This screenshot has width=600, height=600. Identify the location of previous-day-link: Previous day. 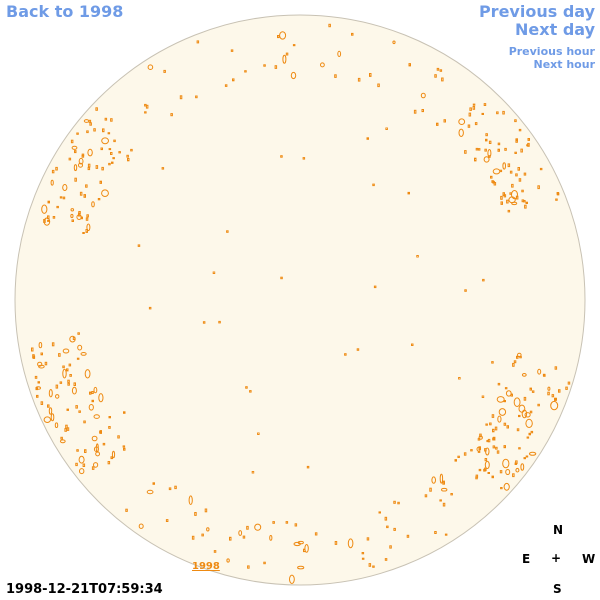
(536, 11).